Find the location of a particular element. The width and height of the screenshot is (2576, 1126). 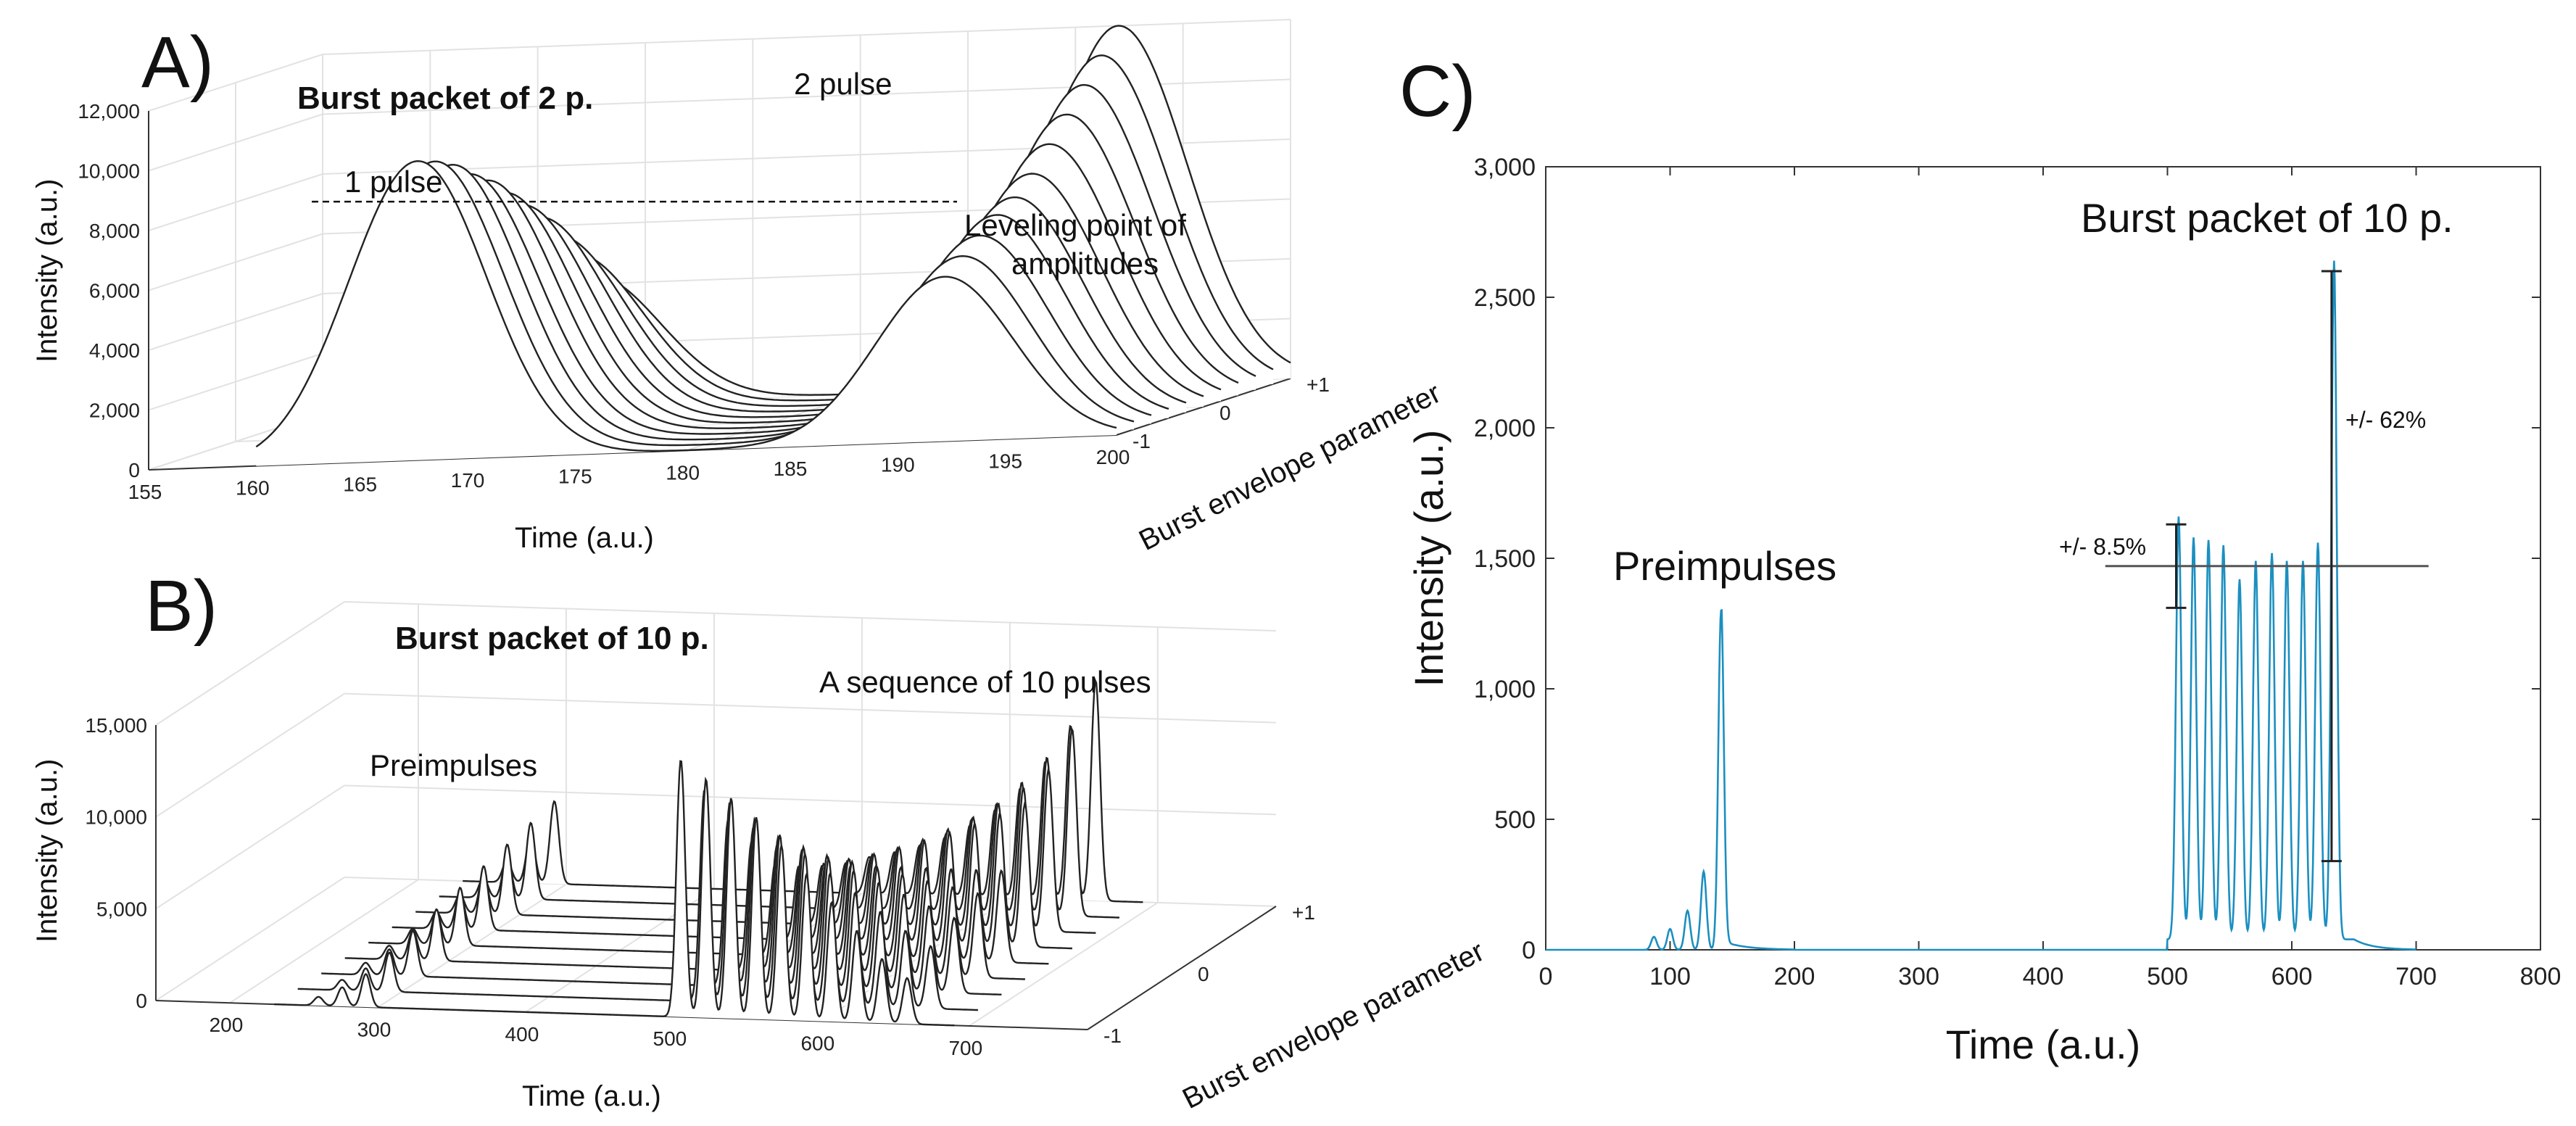

panel-c-annotation-8-5: +/- 8.5% is located at coordinates (2103, 547).